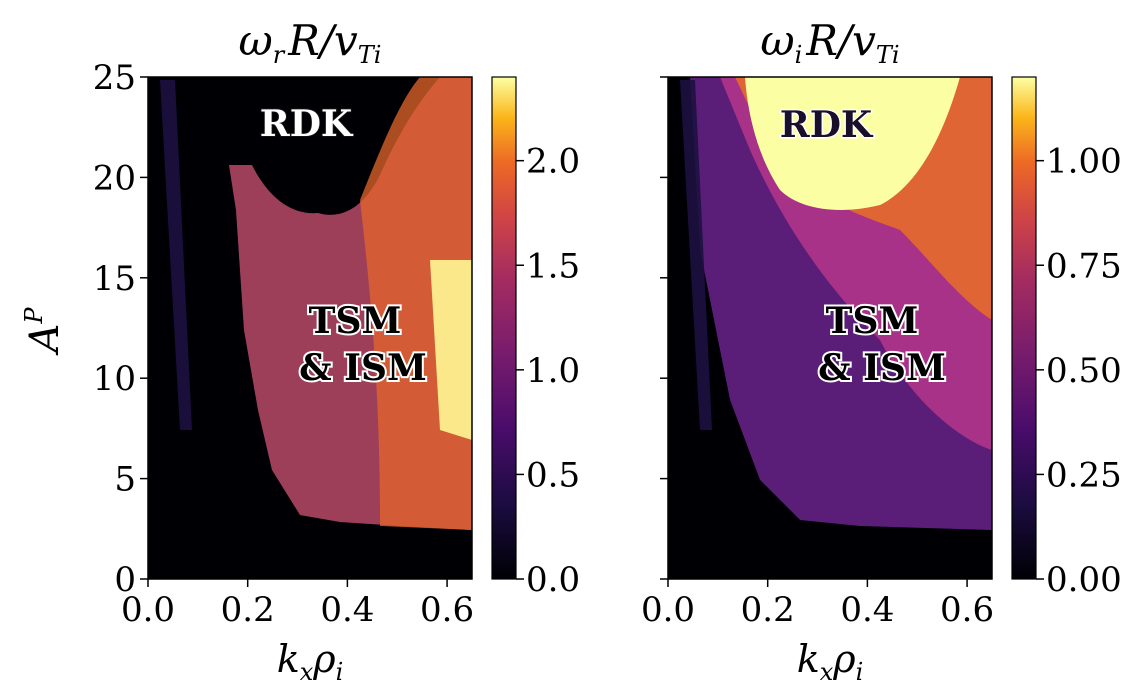  Describe the element at coordinates (1084, 266) in the screenshot. I see `colorbar-tick-label: 0.75` at that location.